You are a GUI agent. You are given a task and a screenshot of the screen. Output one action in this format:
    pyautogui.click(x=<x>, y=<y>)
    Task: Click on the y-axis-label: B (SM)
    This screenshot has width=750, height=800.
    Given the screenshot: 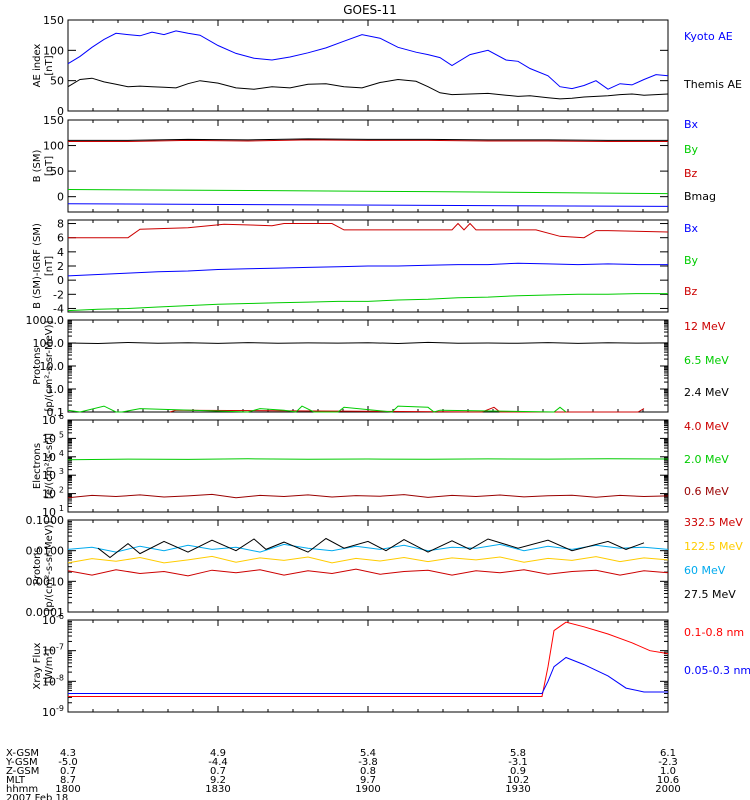 What is the action you would take?
    pyautogui.click(x=37, y=165)
    